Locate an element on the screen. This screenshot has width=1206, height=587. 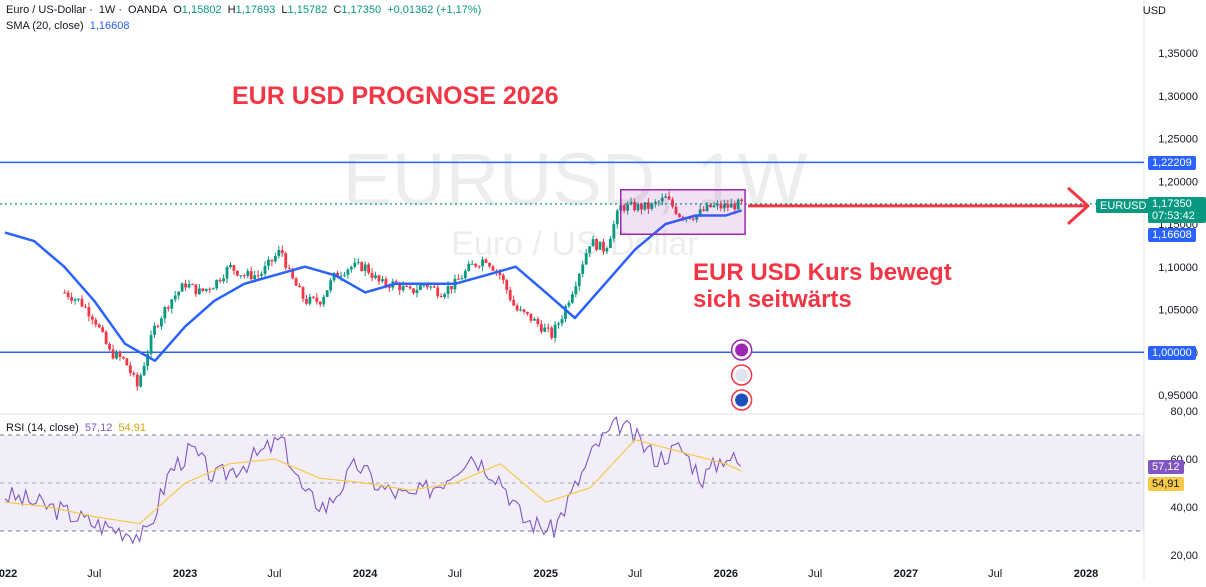
resistance-price-tag: 1,22209 is located at coordinates (1172, 163).